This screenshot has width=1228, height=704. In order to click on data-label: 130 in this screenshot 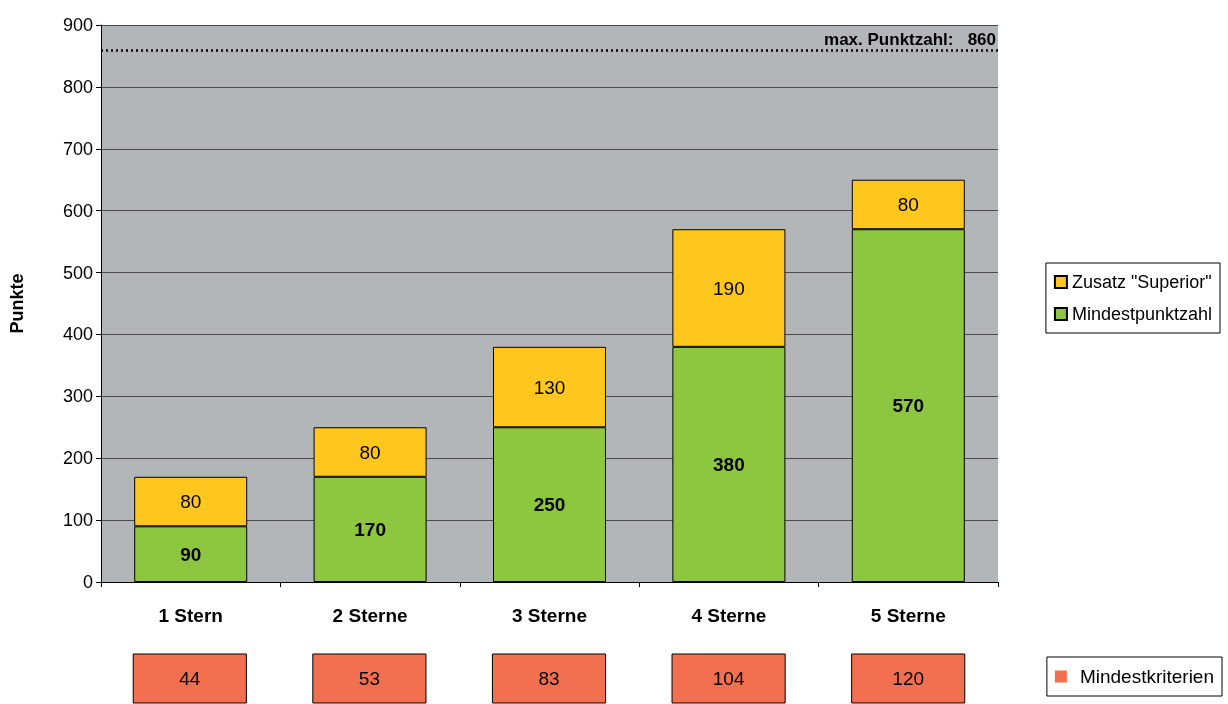, I will do `click(549, 387)`.